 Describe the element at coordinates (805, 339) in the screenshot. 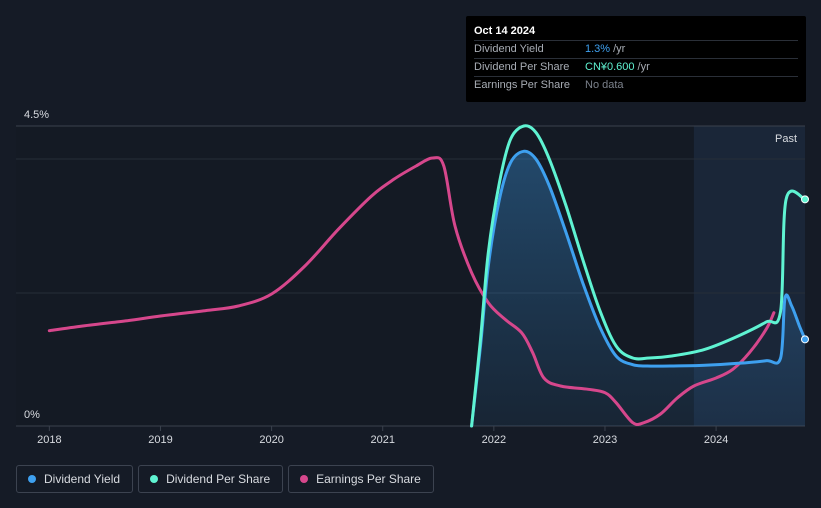

I see `dividend-yield-end-marker` at that location.